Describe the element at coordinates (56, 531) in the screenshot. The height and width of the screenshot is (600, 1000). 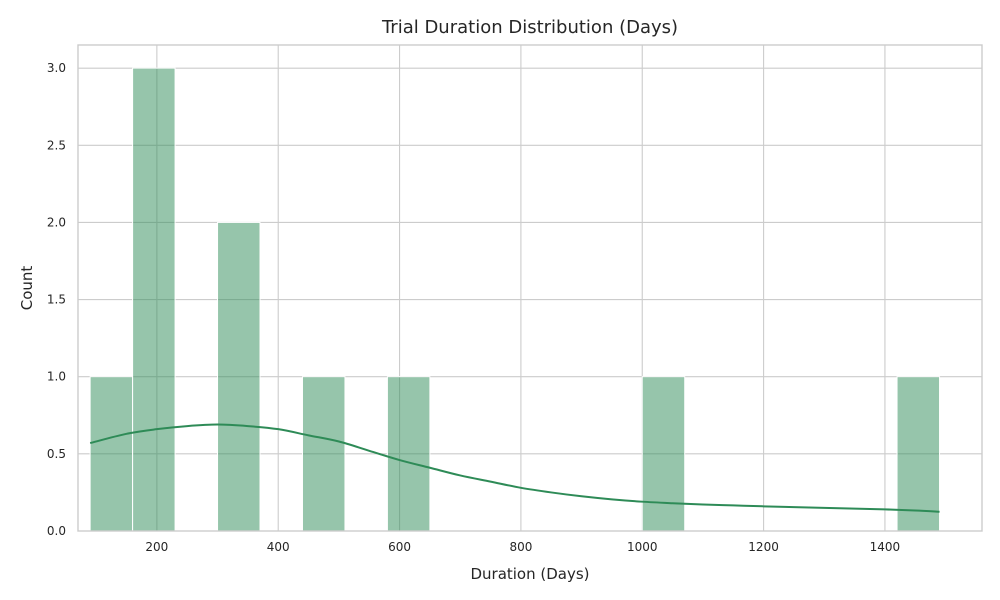
I see `y-tick-label: 0.0` at that location.